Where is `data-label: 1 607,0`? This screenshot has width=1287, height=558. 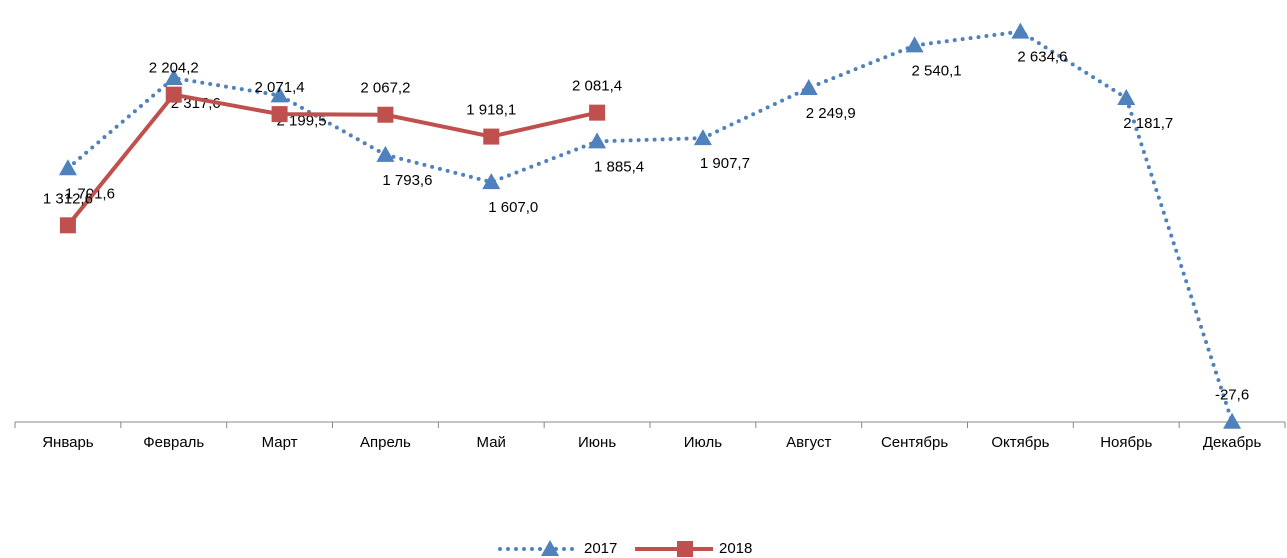 data-label: 1 607,0 is located at coordinates (513, 207).